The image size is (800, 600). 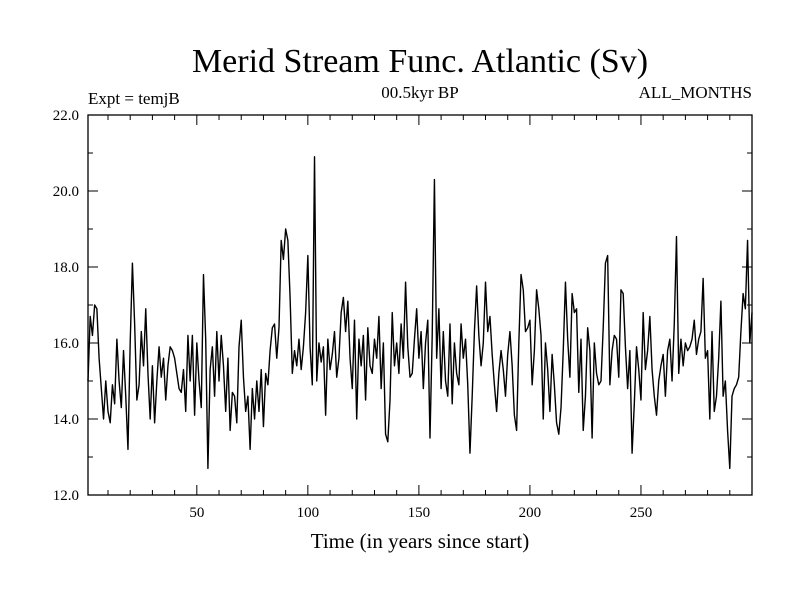 What do you see at coordinates (66, 496) in the screenshot?
I see `y-tick-label: 12.0` at bounding box center [66, 496].